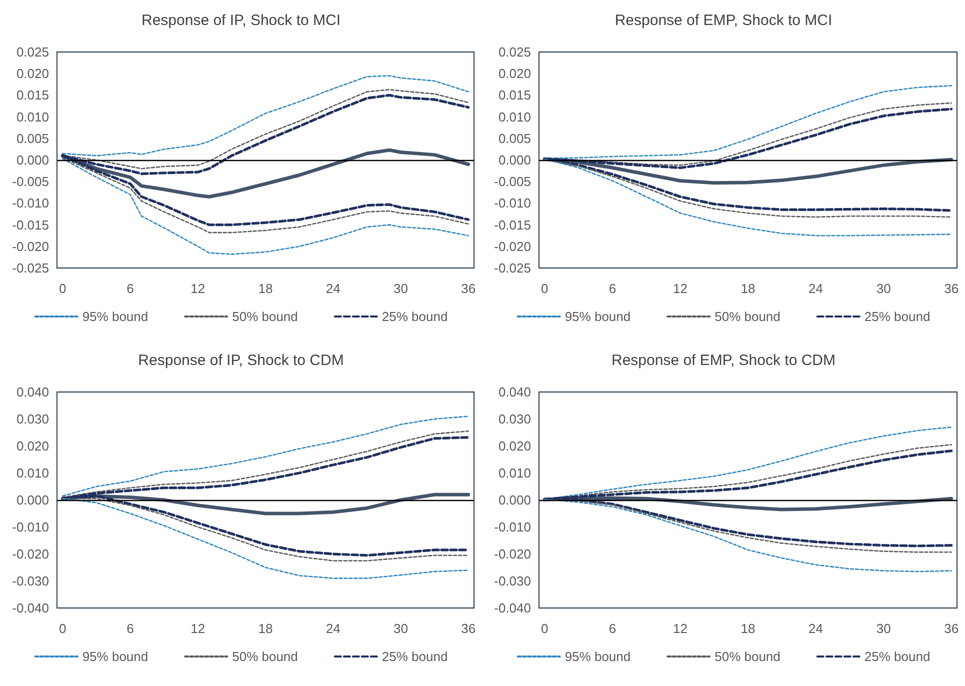 Image resolution: width=965 pixels, height=686 pixels. I want to click on chart-title: Response of IP, Shock to CDM, so click(241, 360).